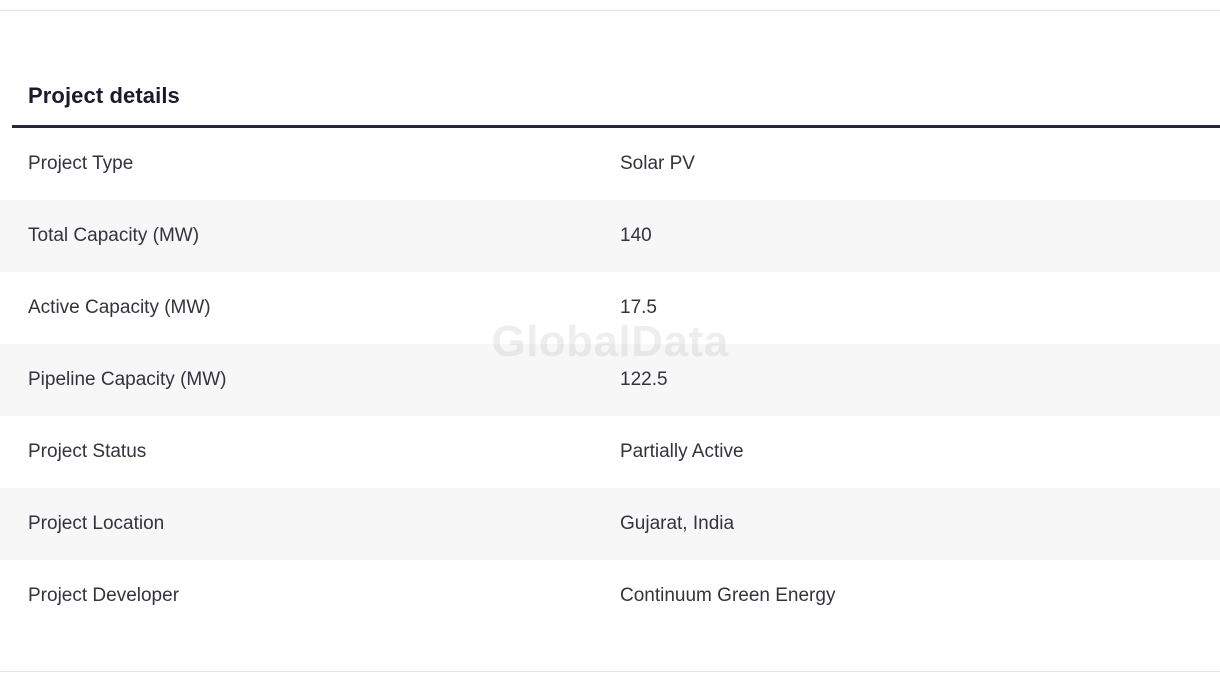  I want to click on row-value: 17.5, so click(638, 307).